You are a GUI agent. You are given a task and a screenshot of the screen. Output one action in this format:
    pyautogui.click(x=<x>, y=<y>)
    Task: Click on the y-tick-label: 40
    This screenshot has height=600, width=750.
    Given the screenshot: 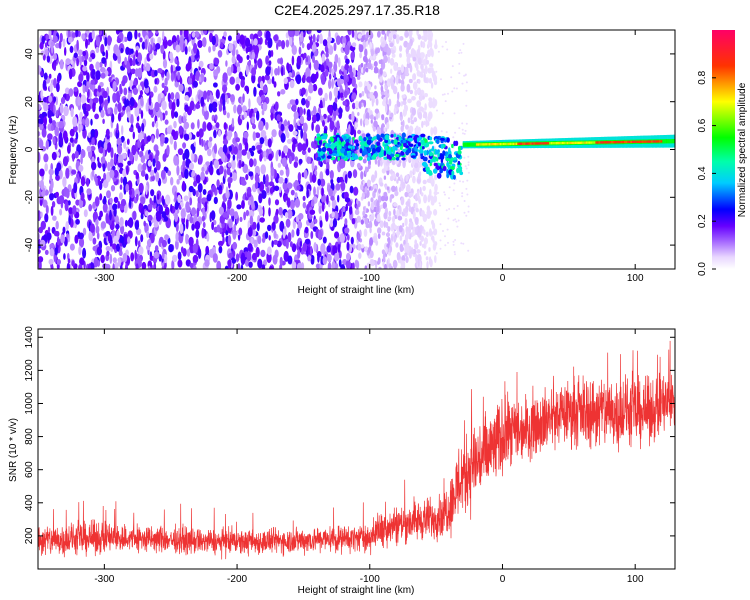 What is the action you would take?
    pyautogui.click(x=29, y=54)
    